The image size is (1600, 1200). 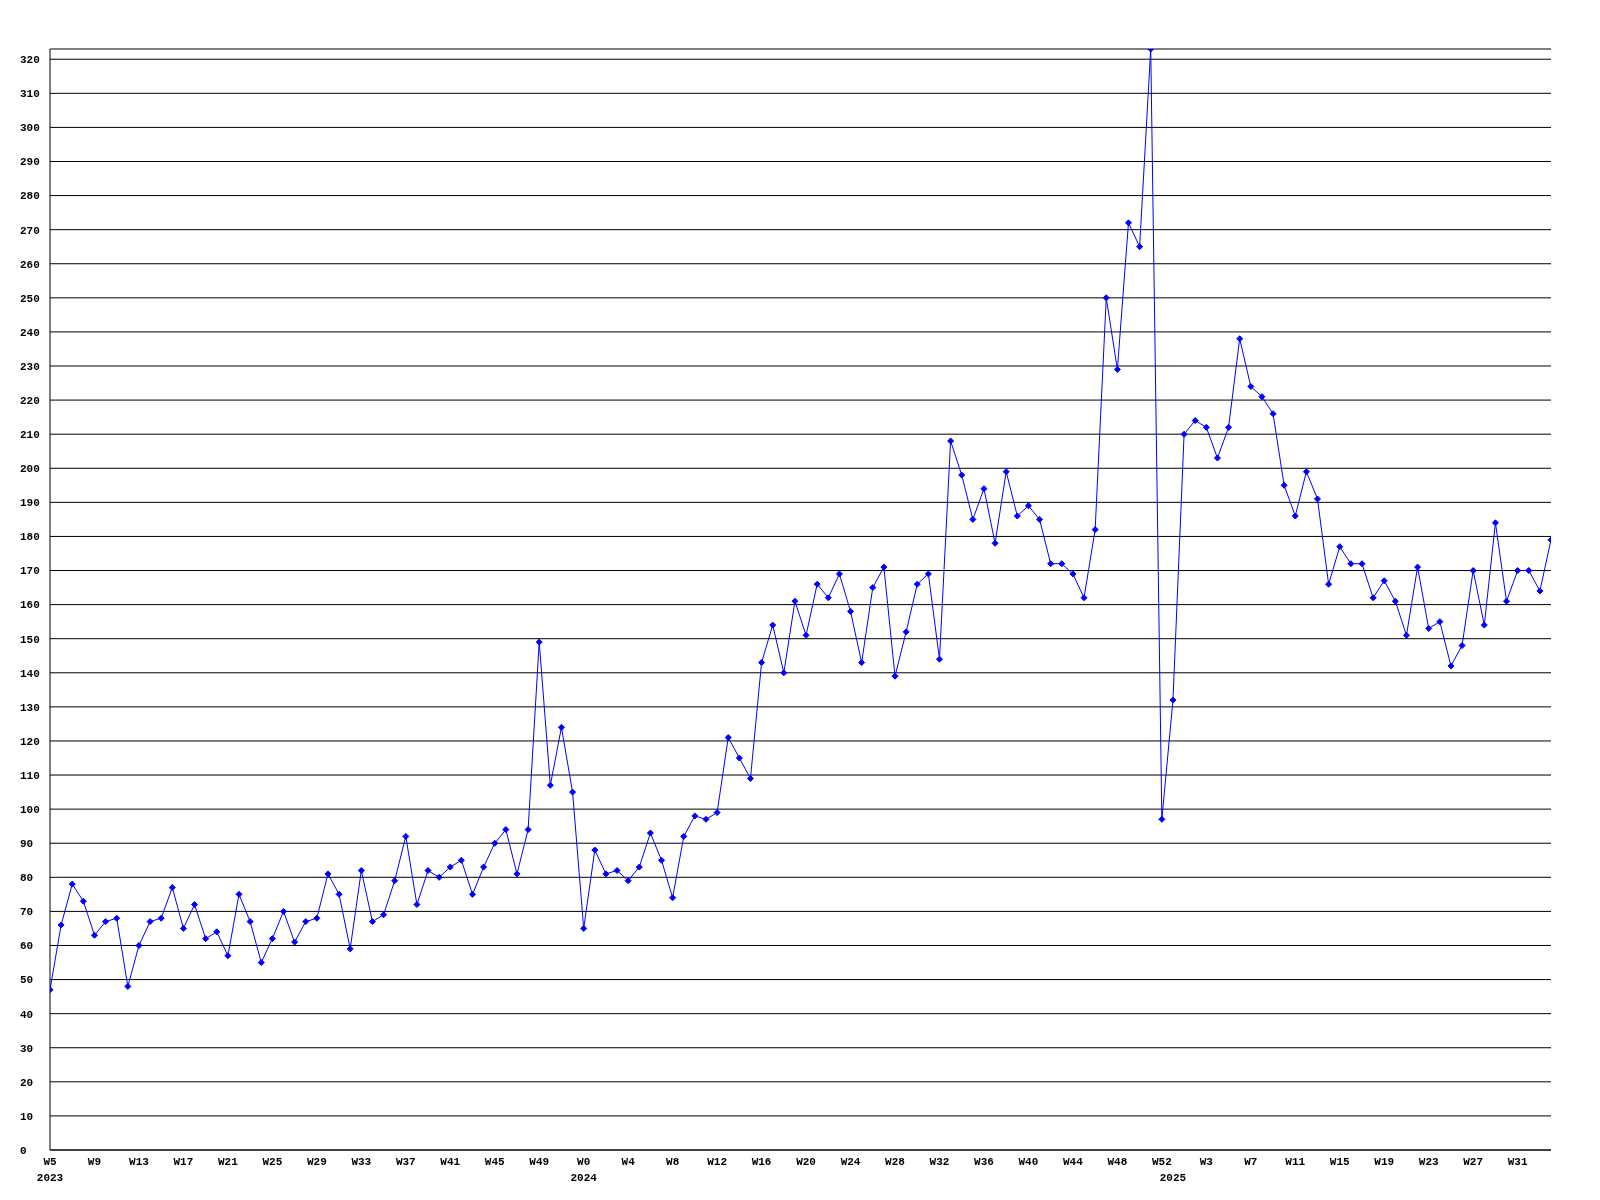 What do you see at coordinates (673, 1162) in the screenshot?
I see `x-tick-label: W8` at bounding box center [673, 1162].